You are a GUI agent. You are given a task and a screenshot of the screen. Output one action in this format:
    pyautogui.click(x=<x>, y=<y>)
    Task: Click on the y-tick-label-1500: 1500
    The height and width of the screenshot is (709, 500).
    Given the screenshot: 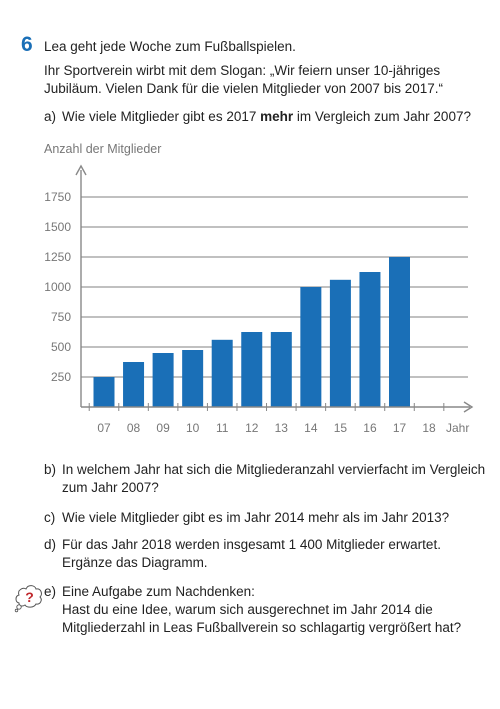 What is the action you would take?
    pyautogui.click(x=57, y=227)
    